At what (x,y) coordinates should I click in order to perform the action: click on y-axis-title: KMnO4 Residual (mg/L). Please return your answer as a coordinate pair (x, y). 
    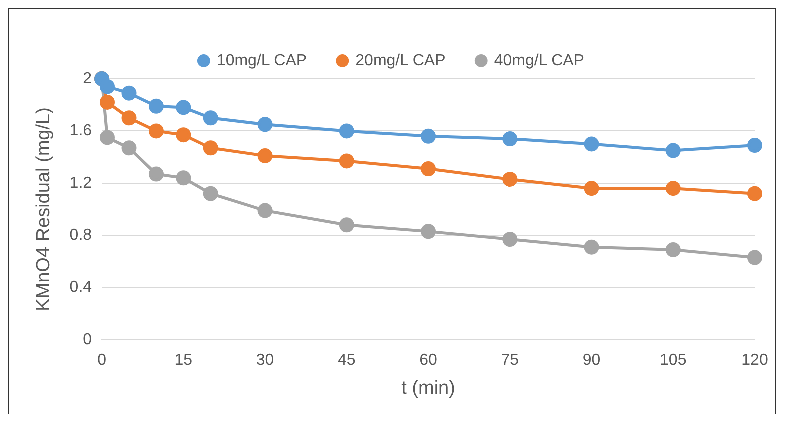
    Looking at the image, I should click on (44, 210).